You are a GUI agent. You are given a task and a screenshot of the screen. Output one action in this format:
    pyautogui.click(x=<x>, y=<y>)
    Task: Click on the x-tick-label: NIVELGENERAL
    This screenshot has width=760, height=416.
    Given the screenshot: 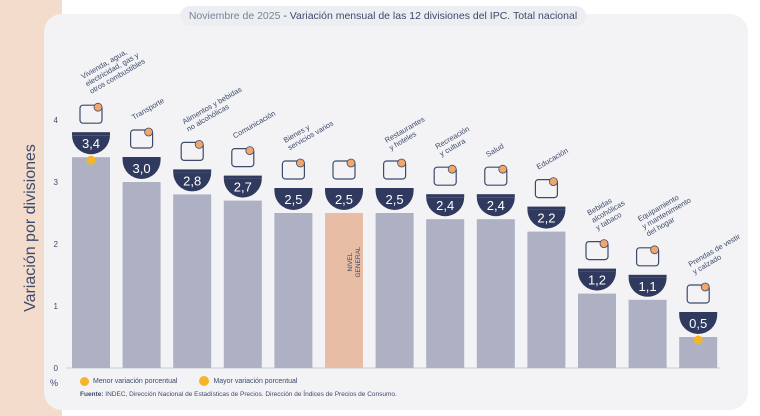 What is the action you would take?
    pyautogui.click(x=354, y=261)
    